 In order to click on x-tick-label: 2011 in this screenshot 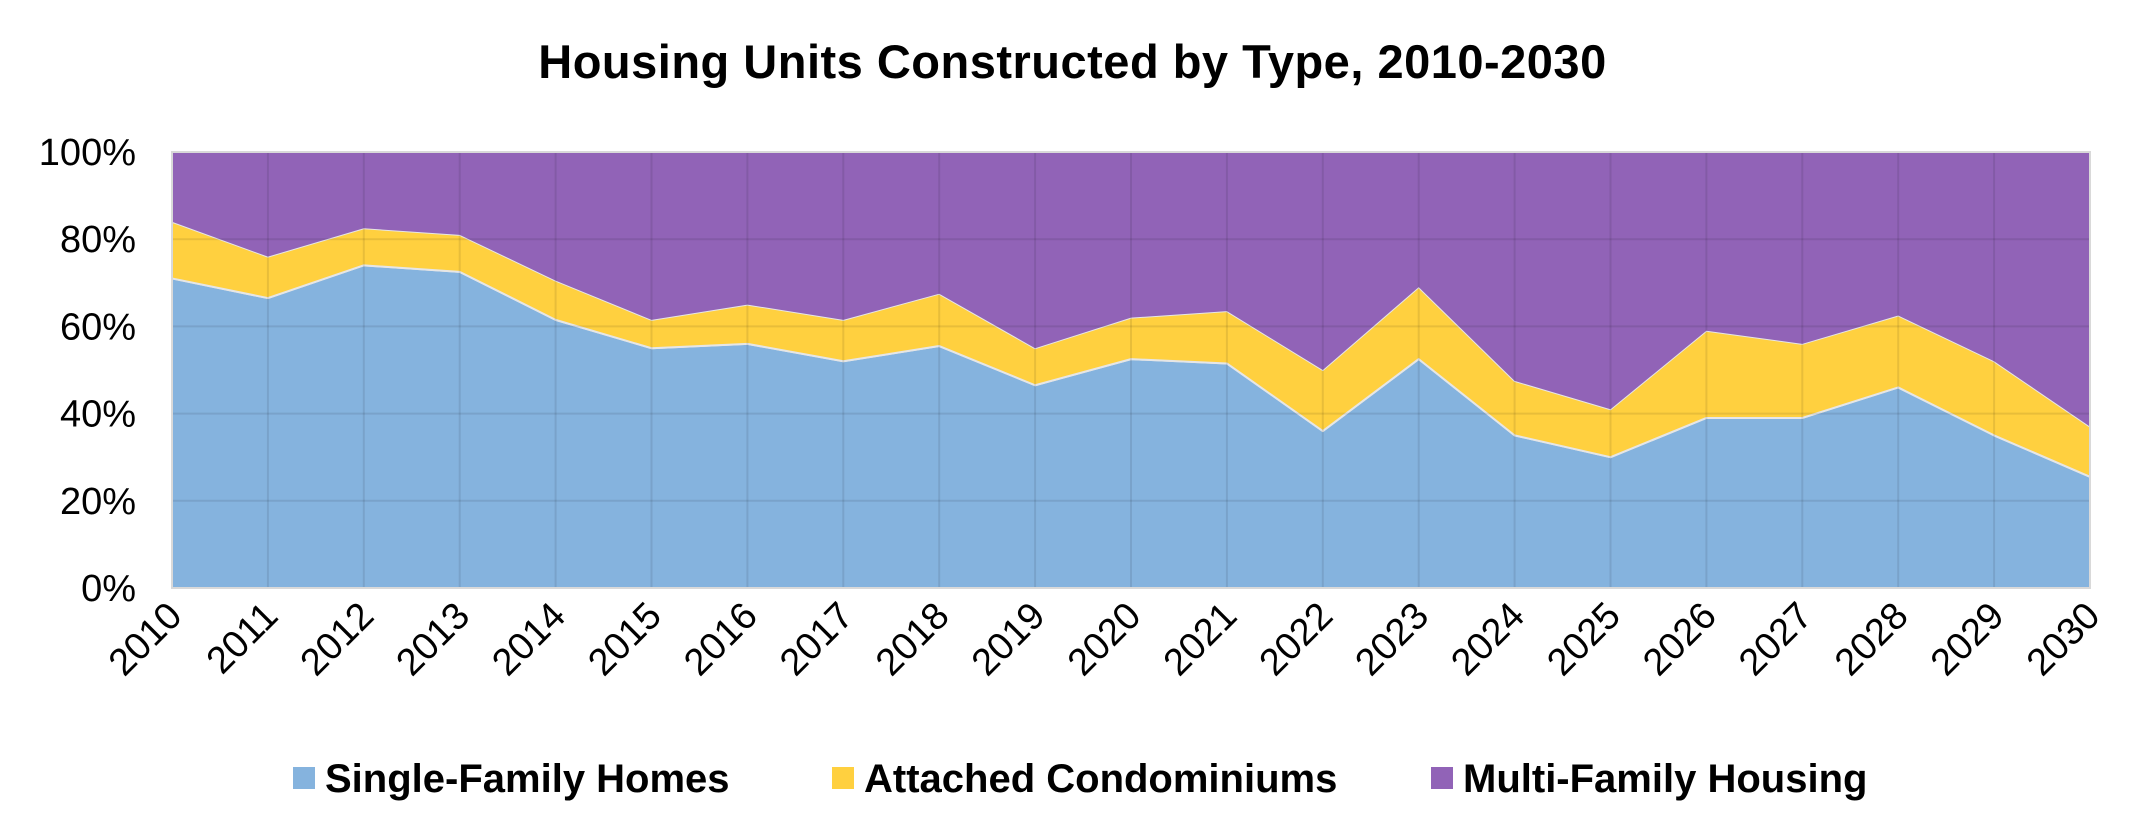, I will do `click(242, 638)`.